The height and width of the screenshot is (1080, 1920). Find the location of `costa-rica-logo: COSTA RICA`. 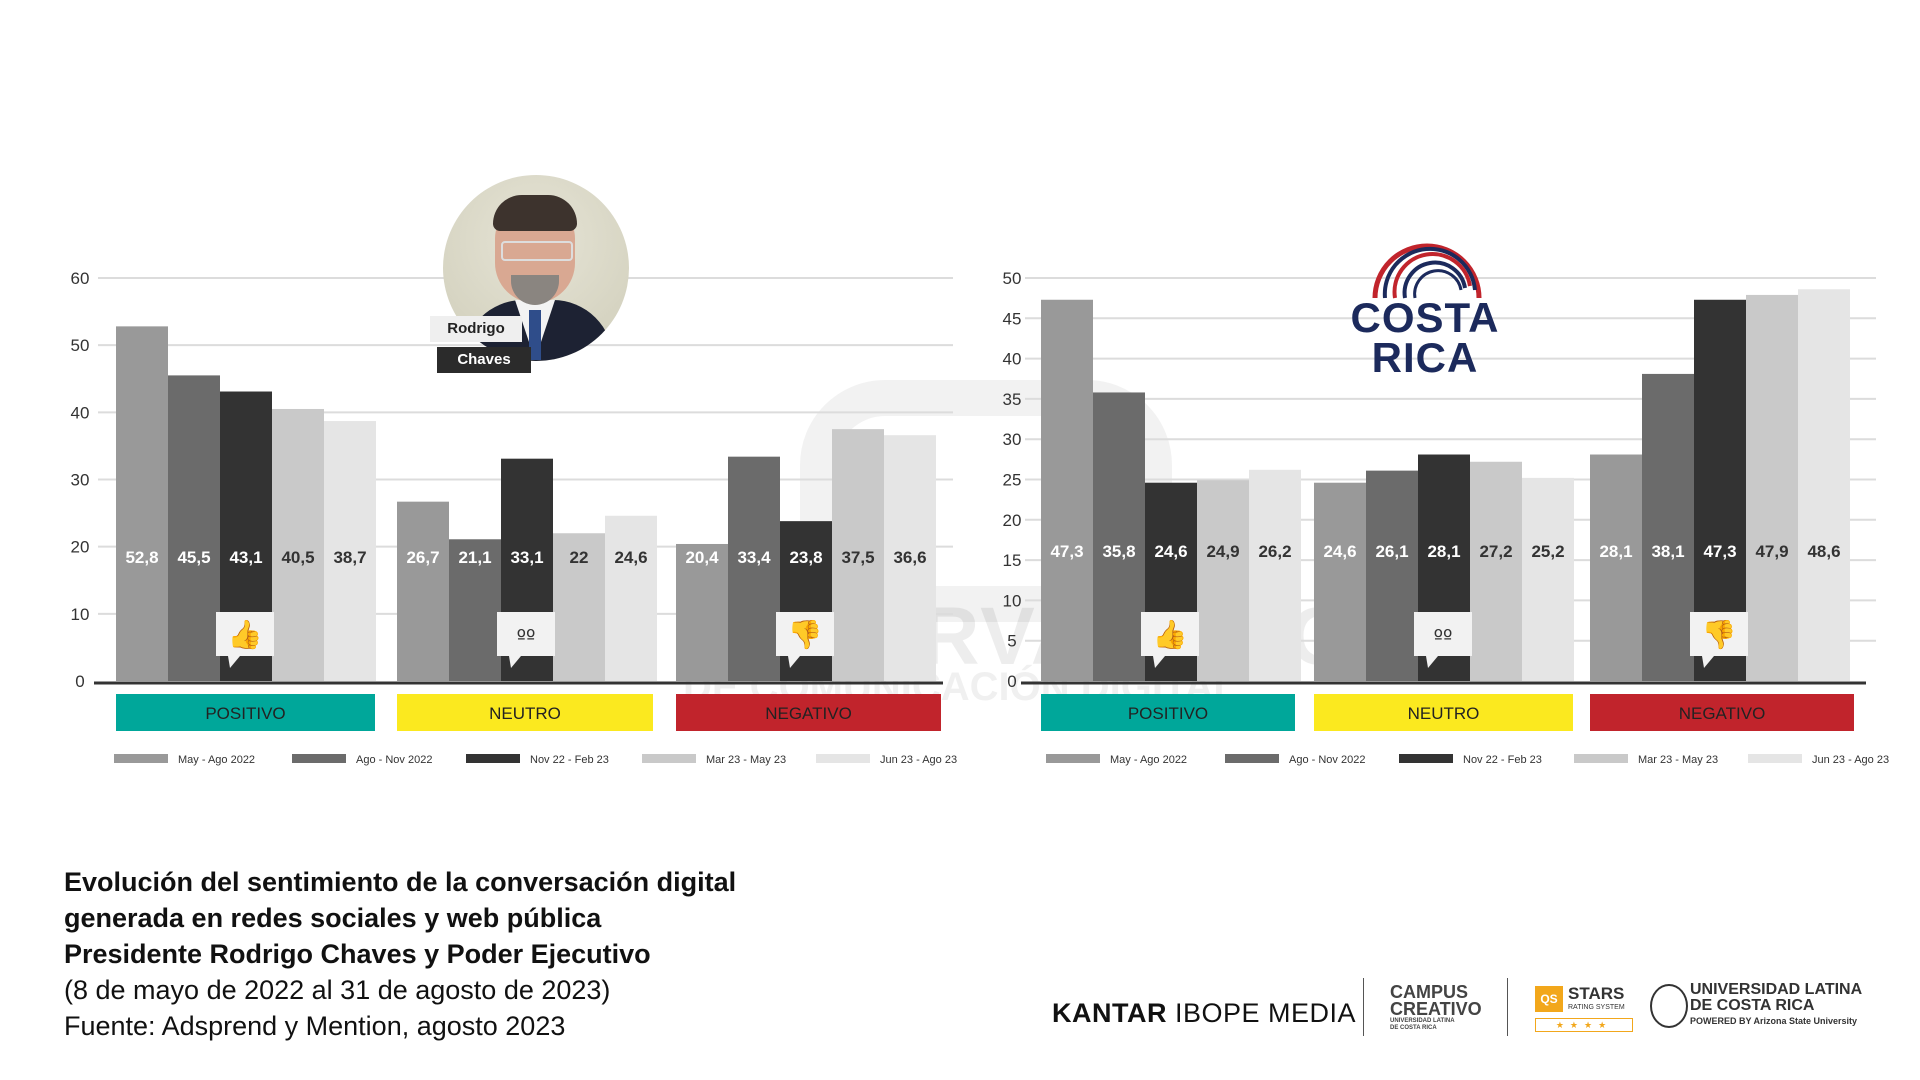

costa-rica-logo: COSTA RICA is located at coordinates (1425, 303).